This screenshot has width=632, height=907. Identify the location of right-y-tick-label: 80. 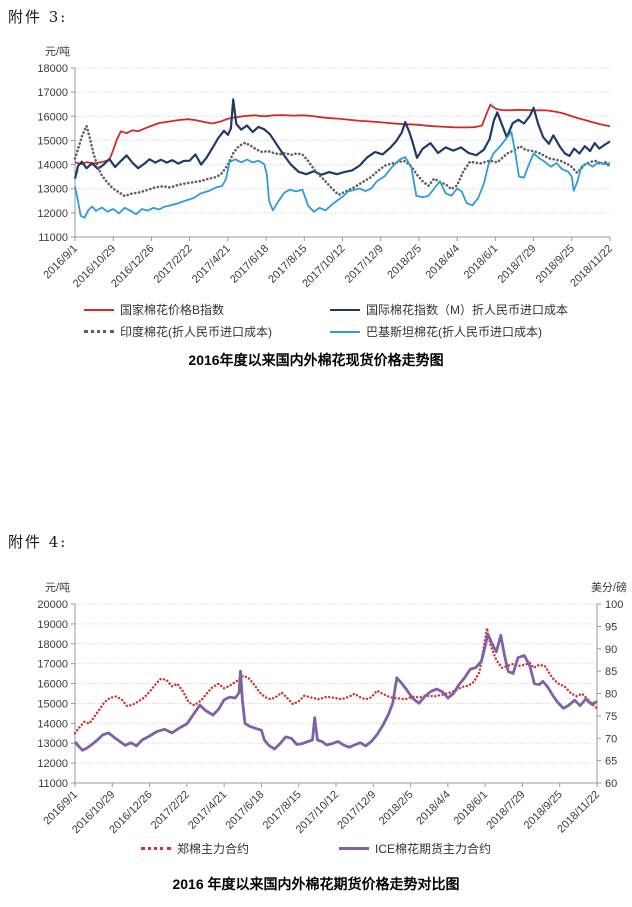
(611, 695).